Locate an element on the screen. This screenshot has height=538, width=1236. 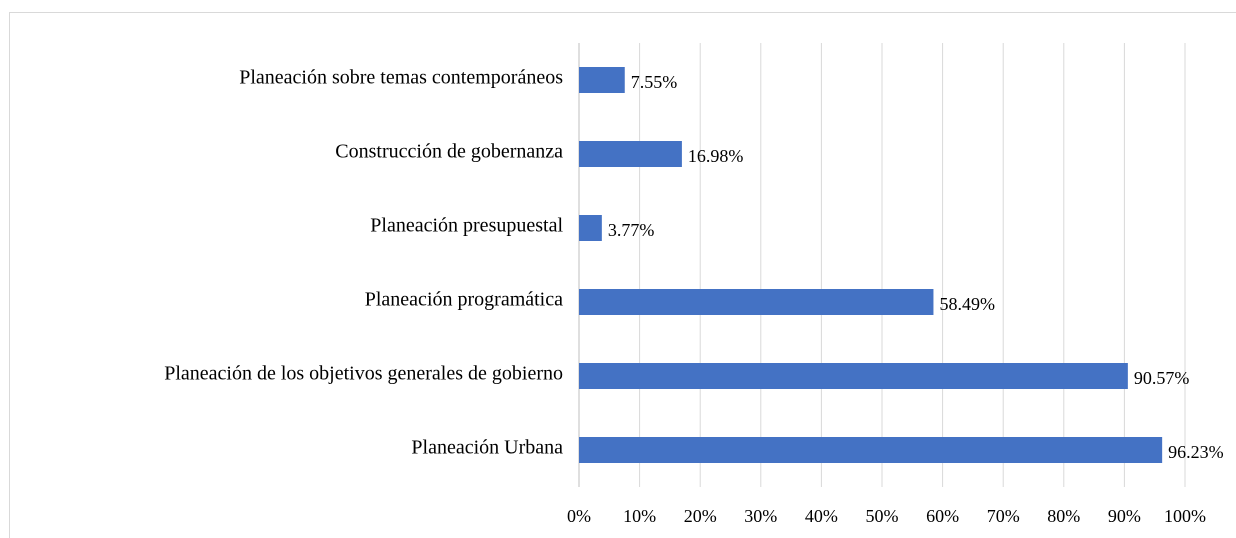
data-label: 3.77% is located at coordinates (631, 230).